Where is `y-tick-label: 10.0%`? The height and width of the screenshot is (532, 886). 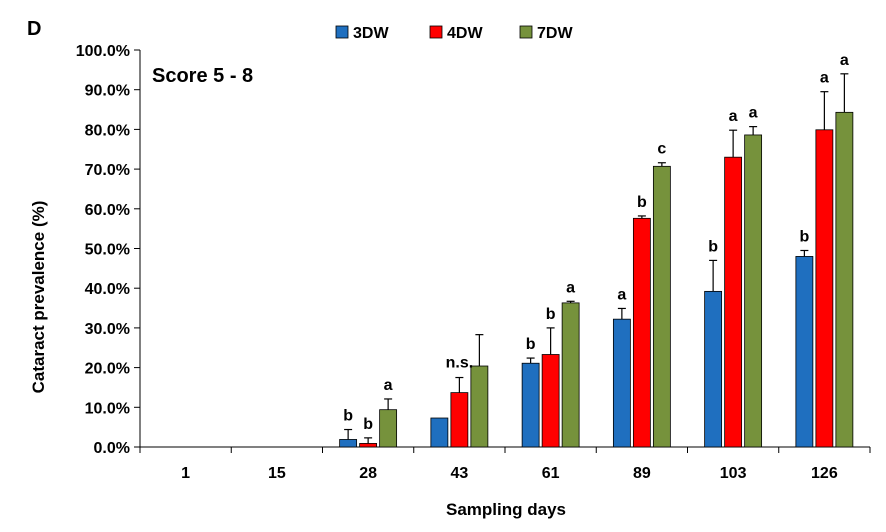 y-tick-label: 10.0% is located at coordinates (107, 408).